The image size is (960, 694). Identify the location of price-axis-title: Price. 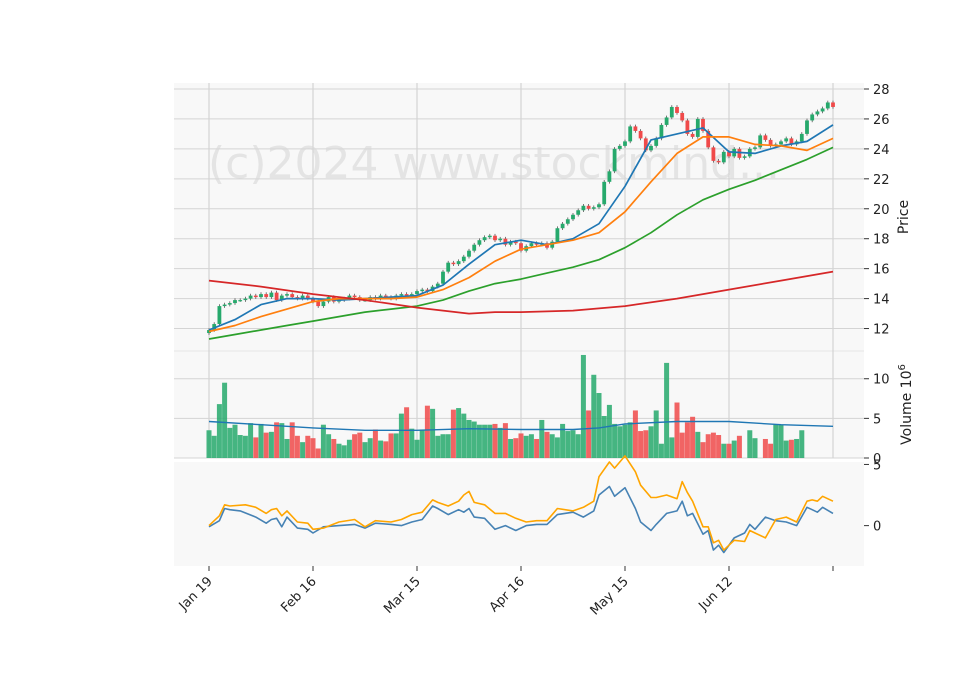
(904, 217).